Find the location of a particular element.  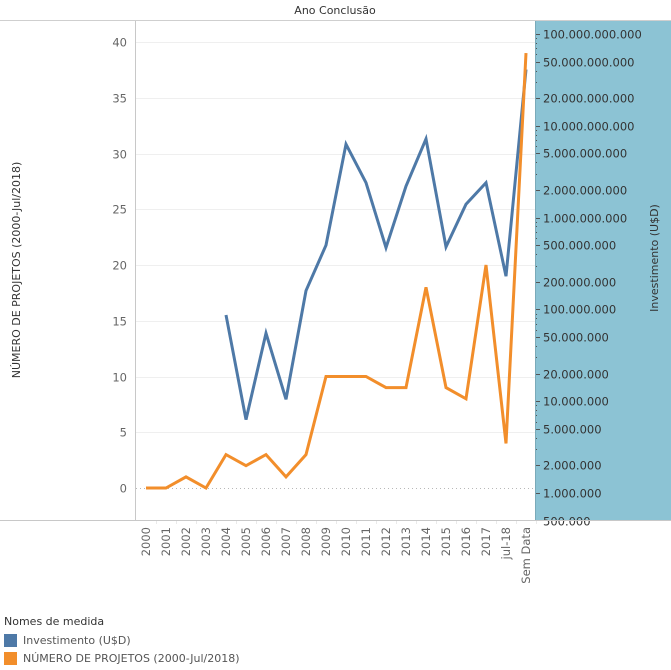

legend-title: Nomes de medida is located at coordinates (54, 621).